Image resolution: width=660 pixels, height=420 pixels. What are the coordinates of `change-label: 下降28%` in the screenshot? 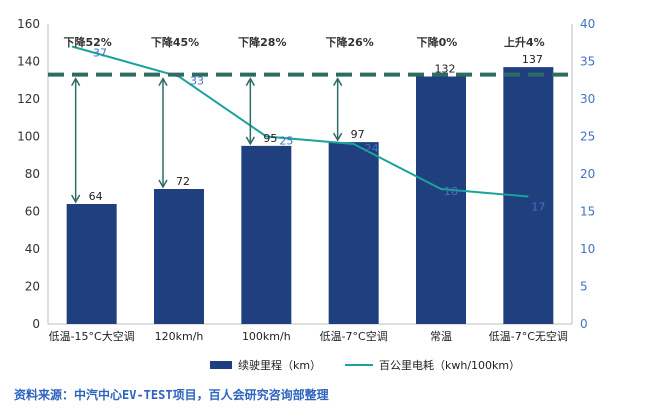 It's located at (262, 42).